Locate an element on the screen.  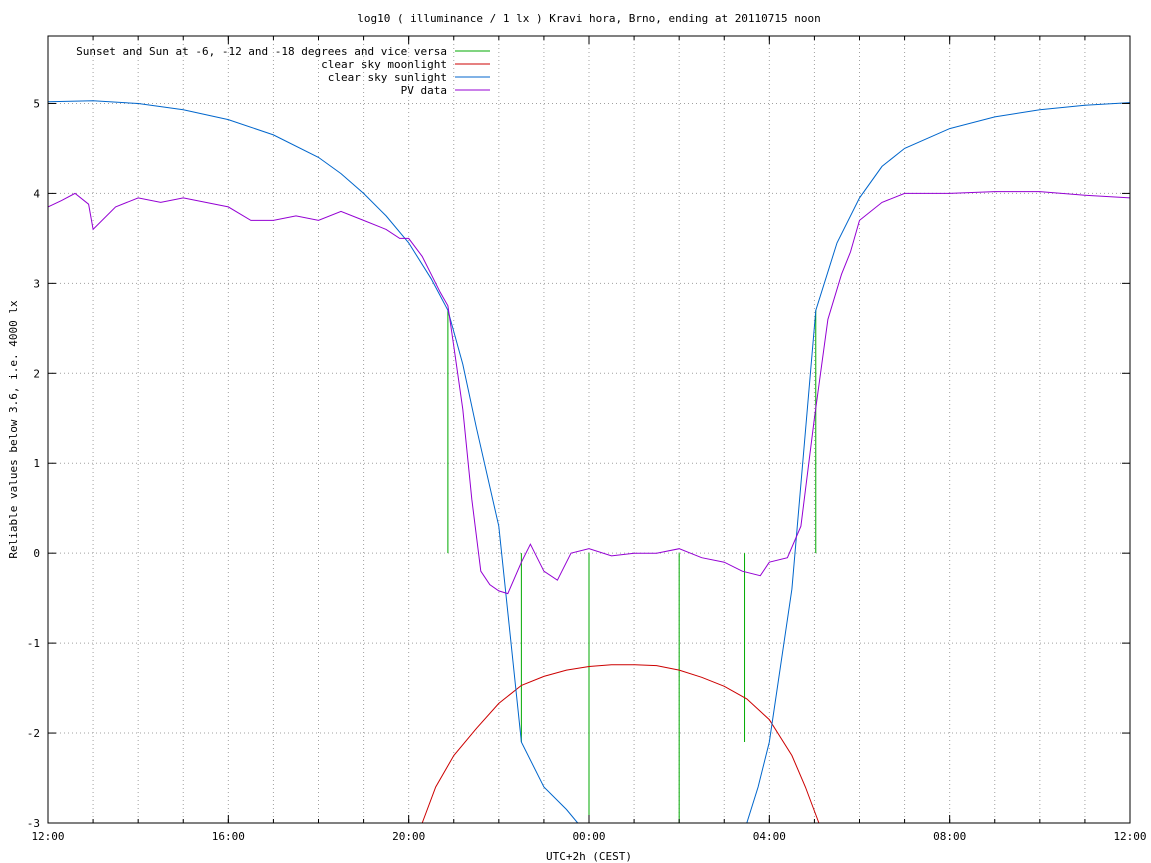
x-tick-label: 00:00 is located at coordinates (588, 836).